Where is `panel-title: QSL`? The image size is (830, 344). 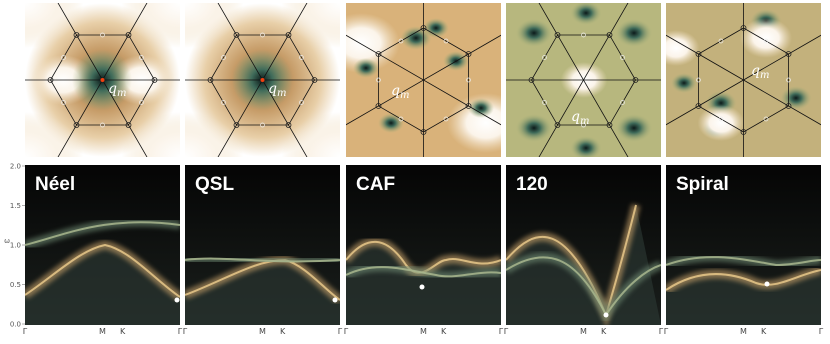
panel-title: QSL is located at coordinates (214, 184).